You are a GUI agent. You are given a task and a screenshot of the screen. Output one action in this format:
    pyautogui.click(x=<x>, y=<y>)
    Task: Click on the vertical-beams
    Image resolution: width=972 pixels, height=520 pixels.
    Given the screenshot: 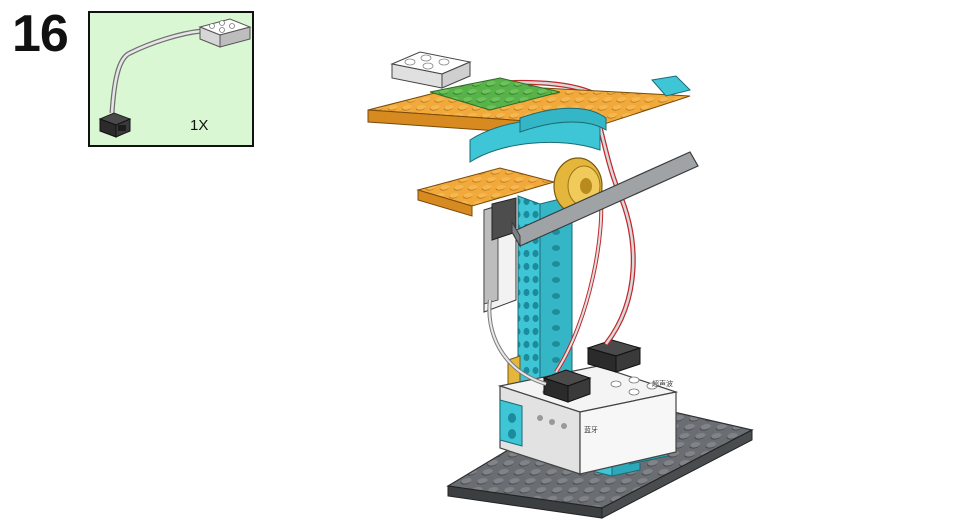 What is the action you would take?
    pyautogui.click(x=545, y=298)
    